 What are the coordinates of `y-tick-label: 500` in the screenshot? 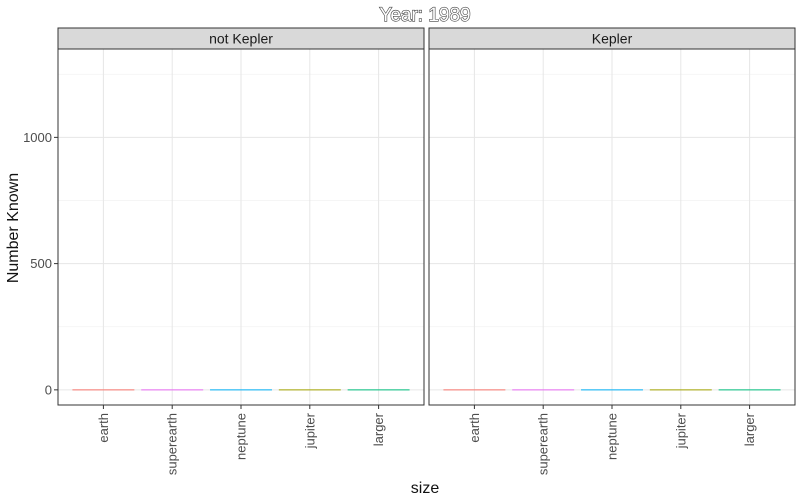 It's located at (41, 263).